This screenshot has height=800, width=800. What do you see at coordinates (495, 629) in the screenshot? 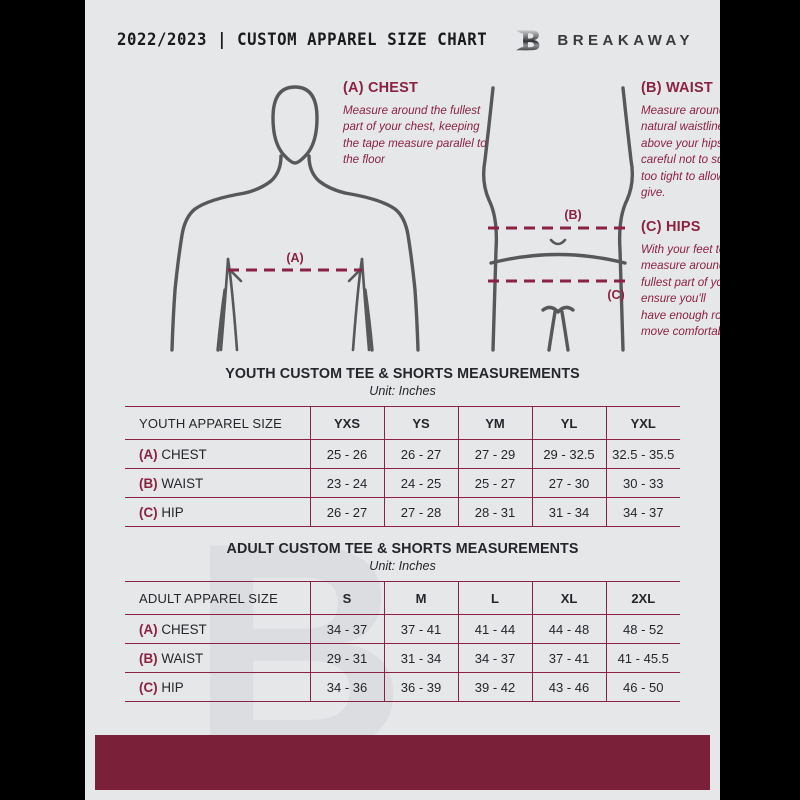
I see `adult-chest-l: 41 - 44` at bounding box center [495, 629].